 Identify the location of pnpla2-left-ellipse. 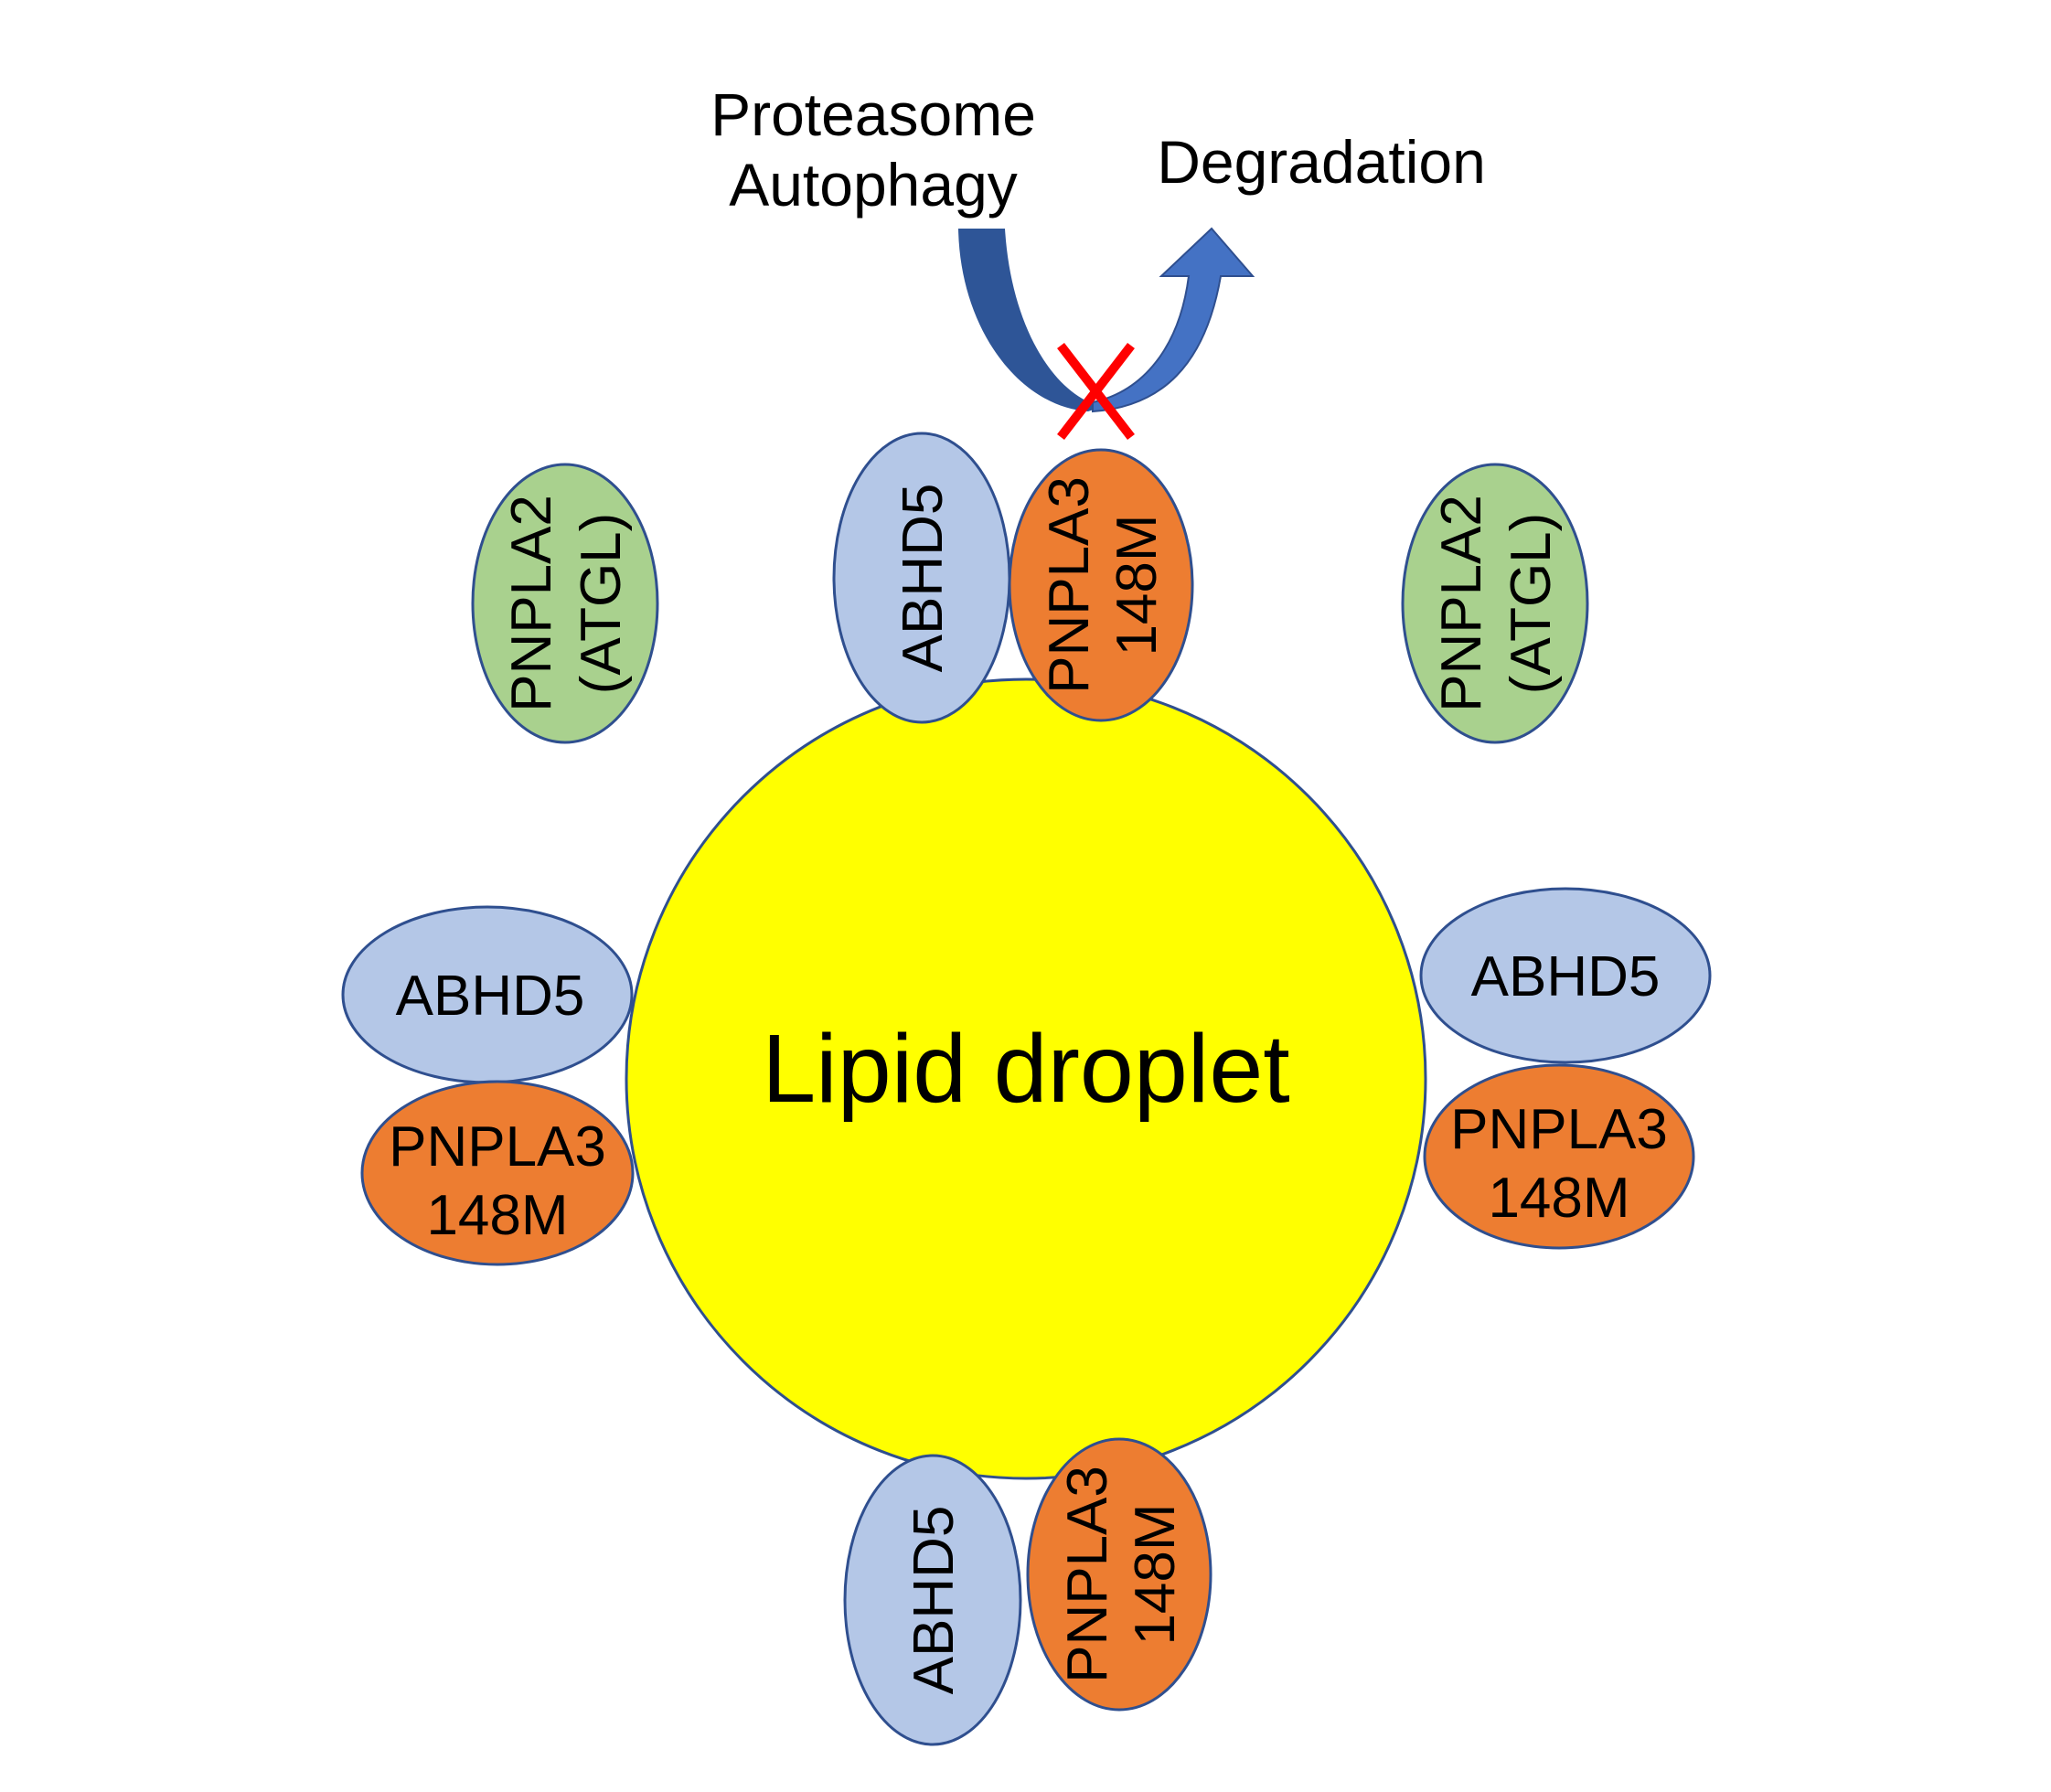
(565, 603).